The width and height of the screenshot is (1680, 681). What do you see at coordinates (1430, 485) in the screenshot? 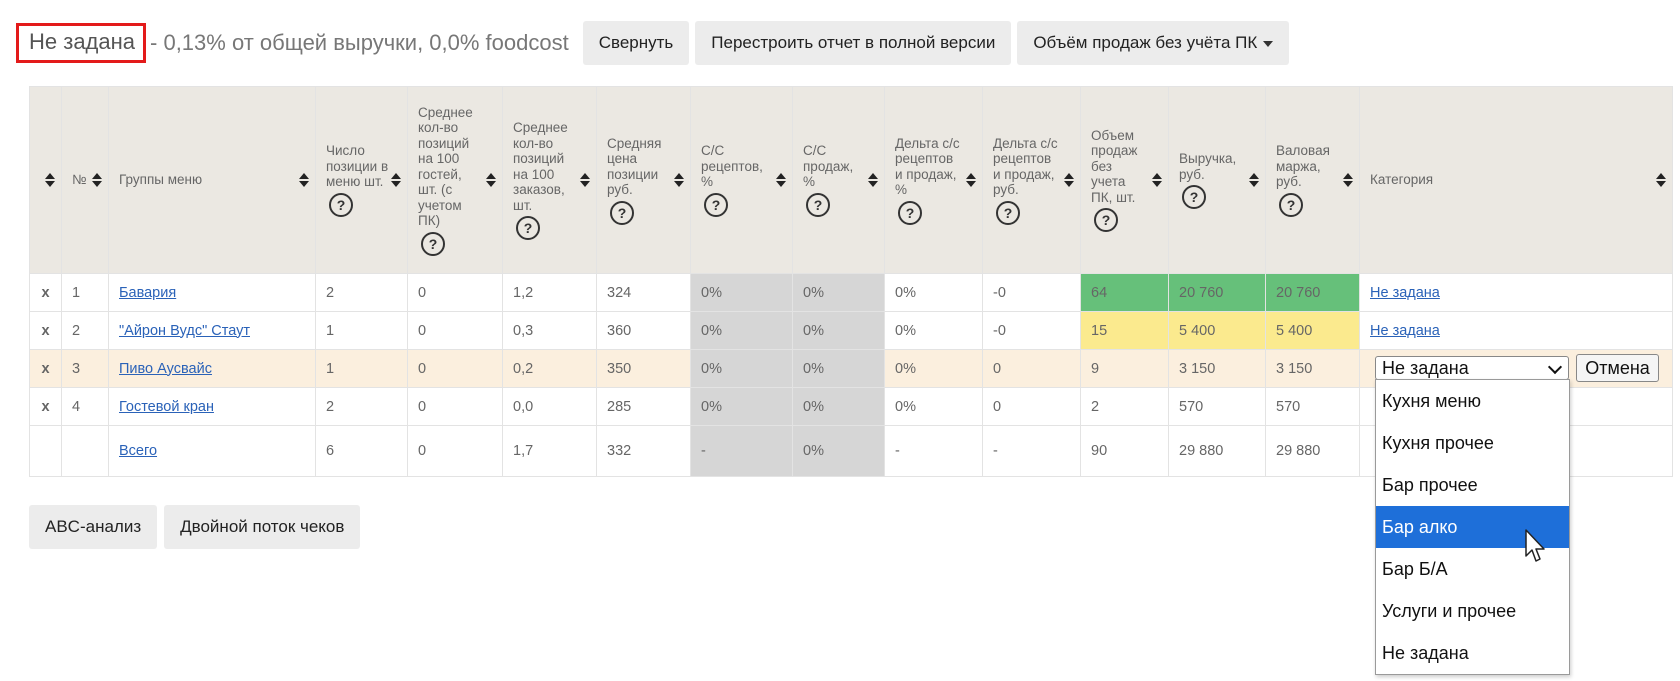
I see `dropdown-option: Бар прочее` at bounding box center [1430, 485].